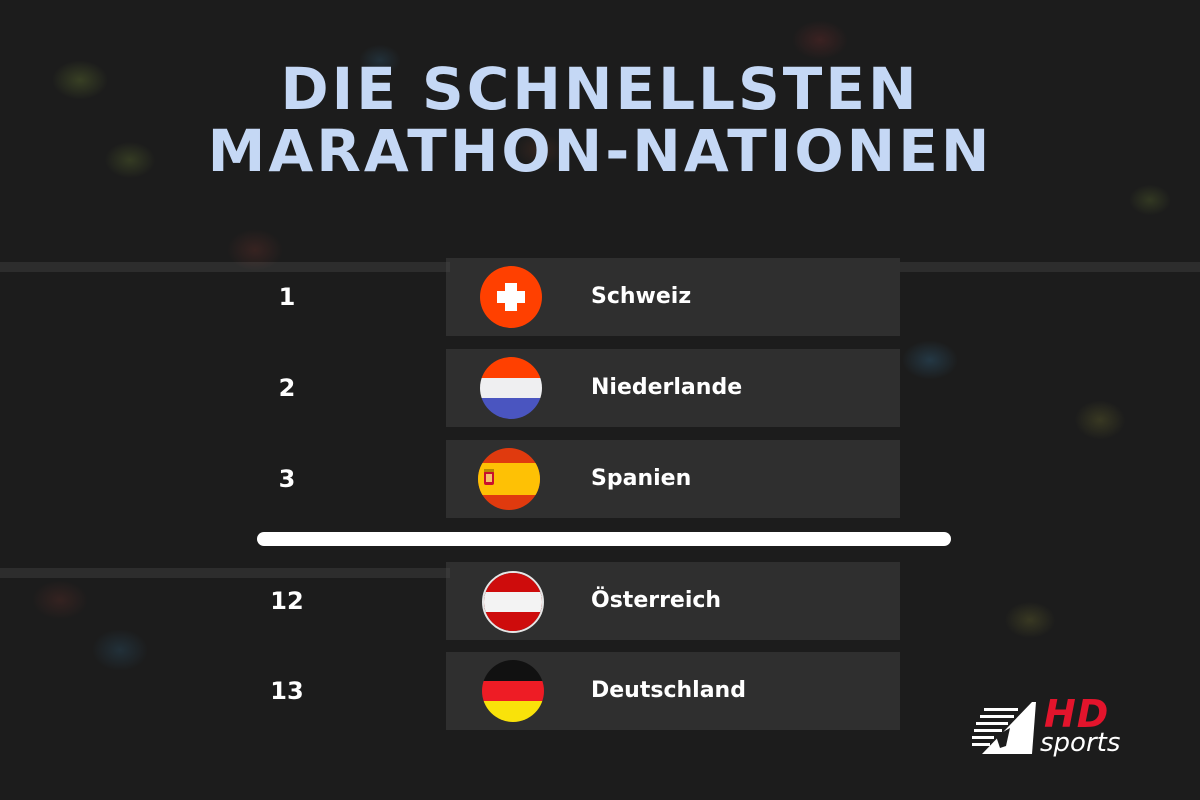  Describe the element at coordinates (509, 479) in the screenshot. I see `spain-flag-icon` at that location.